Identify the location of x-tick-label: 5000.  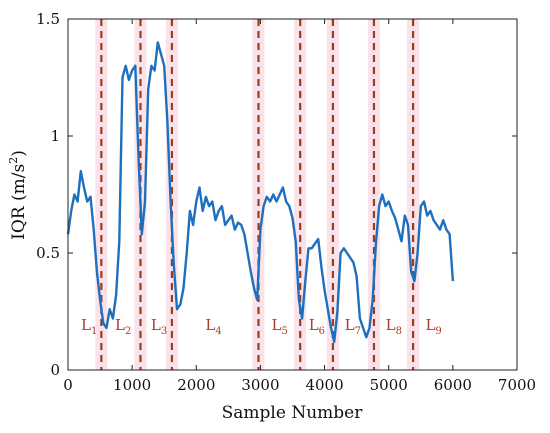
(389, 385).